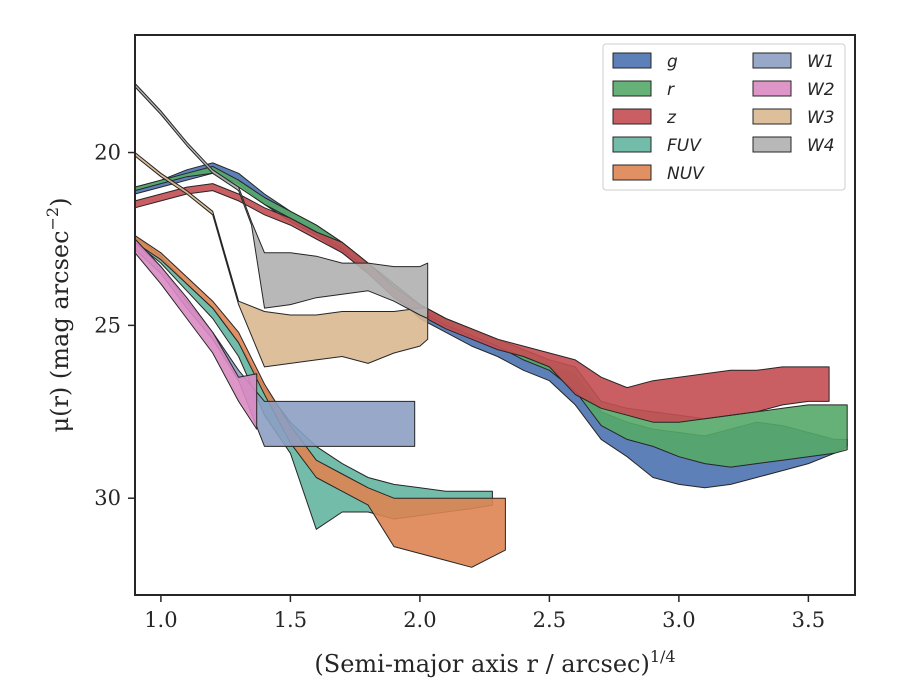 The height and width of the screenshot is (700, 900). Describe the element at coordinates (821, 118) in the screenshot. I see `legend-label-w3: W3` at that location.